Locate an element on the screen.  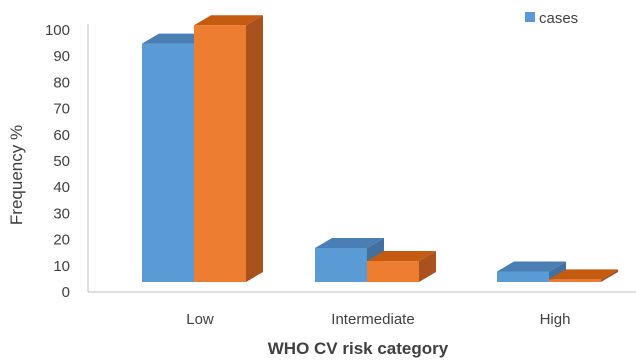
y-tick-label: 90 is located at coordinates (61, 56).